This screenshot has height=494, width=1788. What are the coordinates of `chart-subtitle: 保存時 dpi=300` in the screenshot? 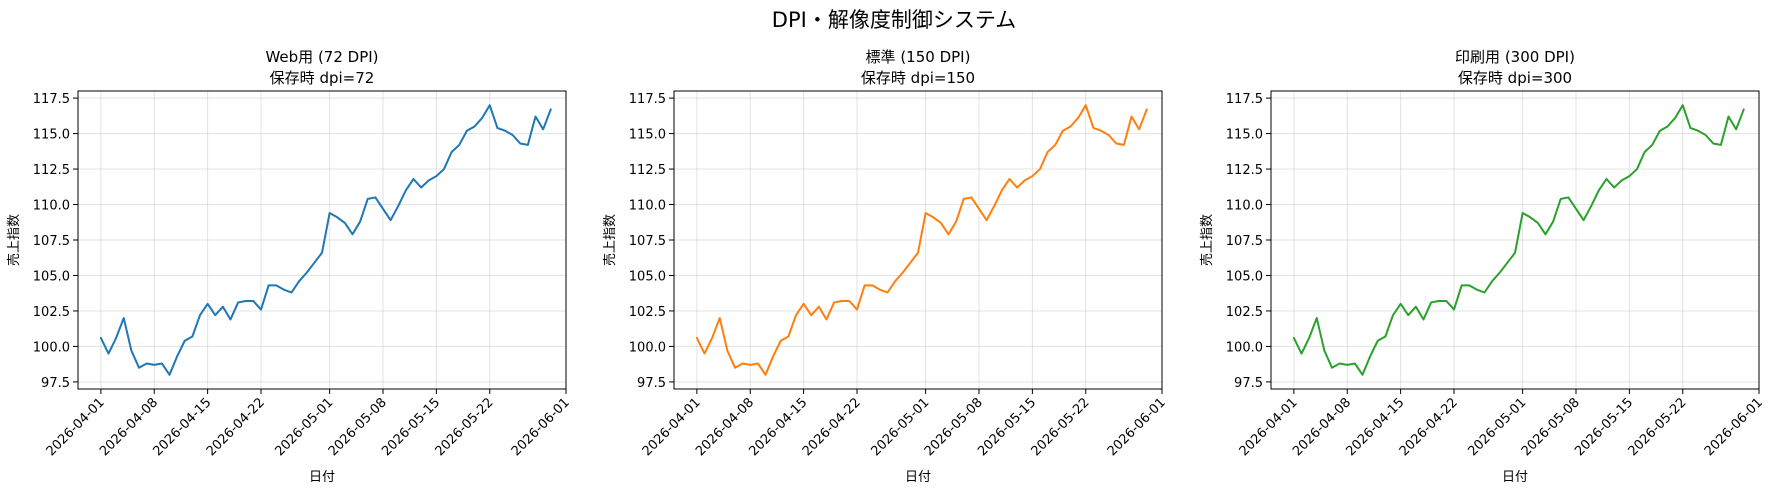 It's located at (1515, 78).